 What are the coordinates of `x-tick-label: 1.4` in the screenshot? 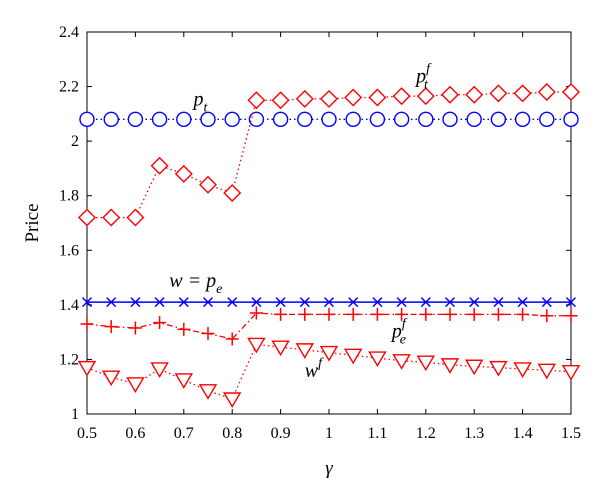 It's located at (523, 433).